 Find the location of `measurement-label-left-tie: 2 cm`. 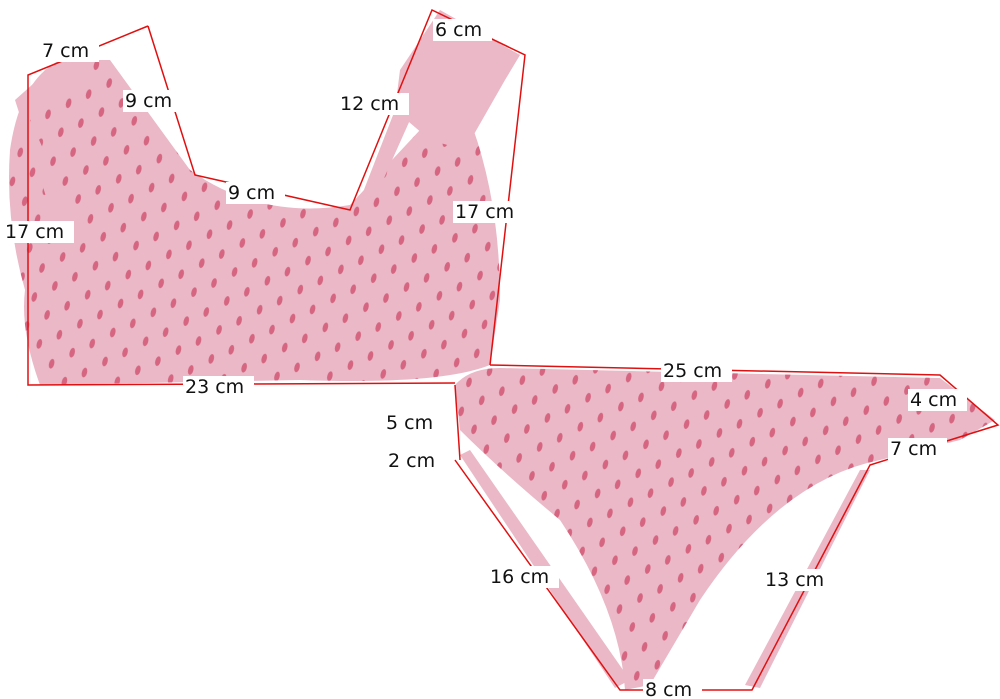

measurement-label-left-tie: 2 cm is located at coordinates (416, 461).